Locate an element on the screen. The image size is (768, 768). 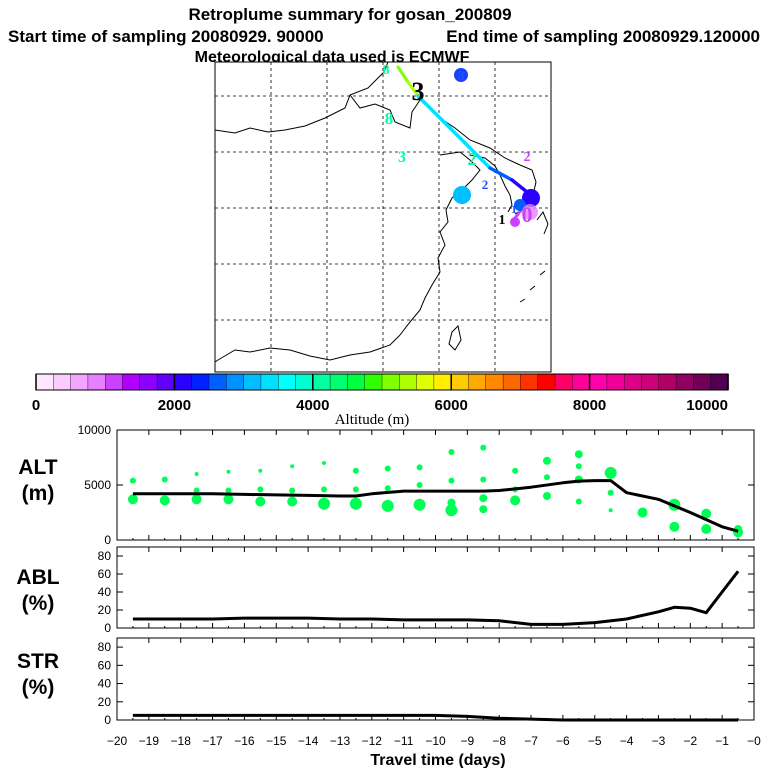
alt-label: ALT is located at coordinates (37, 467).